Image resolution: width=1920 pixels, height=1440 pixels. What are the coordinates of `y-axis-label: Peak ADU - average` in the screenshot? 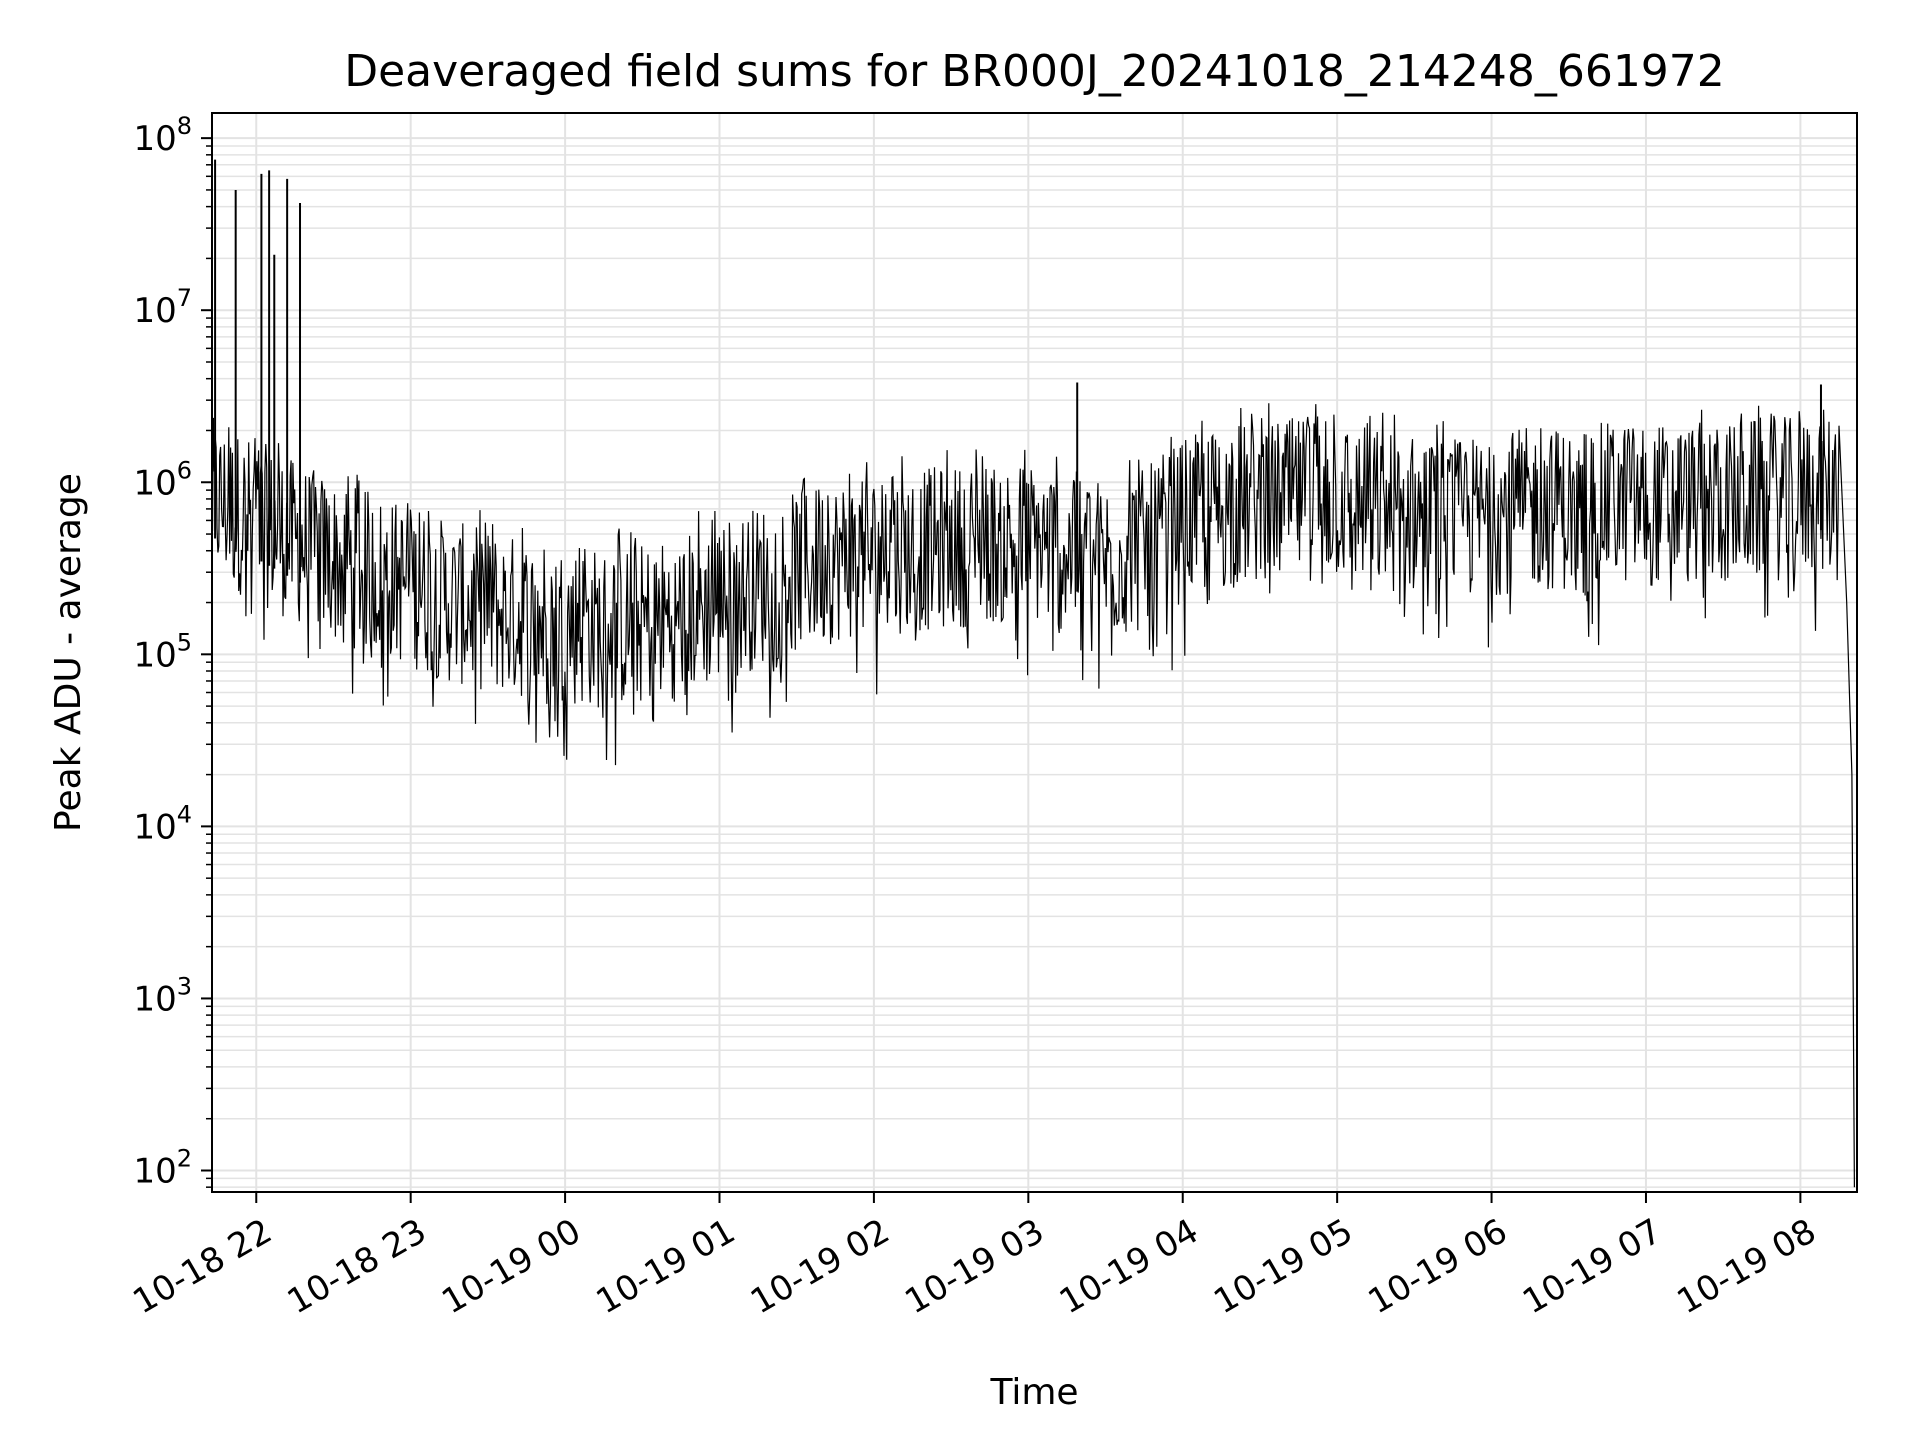 It's located at (68, 652).